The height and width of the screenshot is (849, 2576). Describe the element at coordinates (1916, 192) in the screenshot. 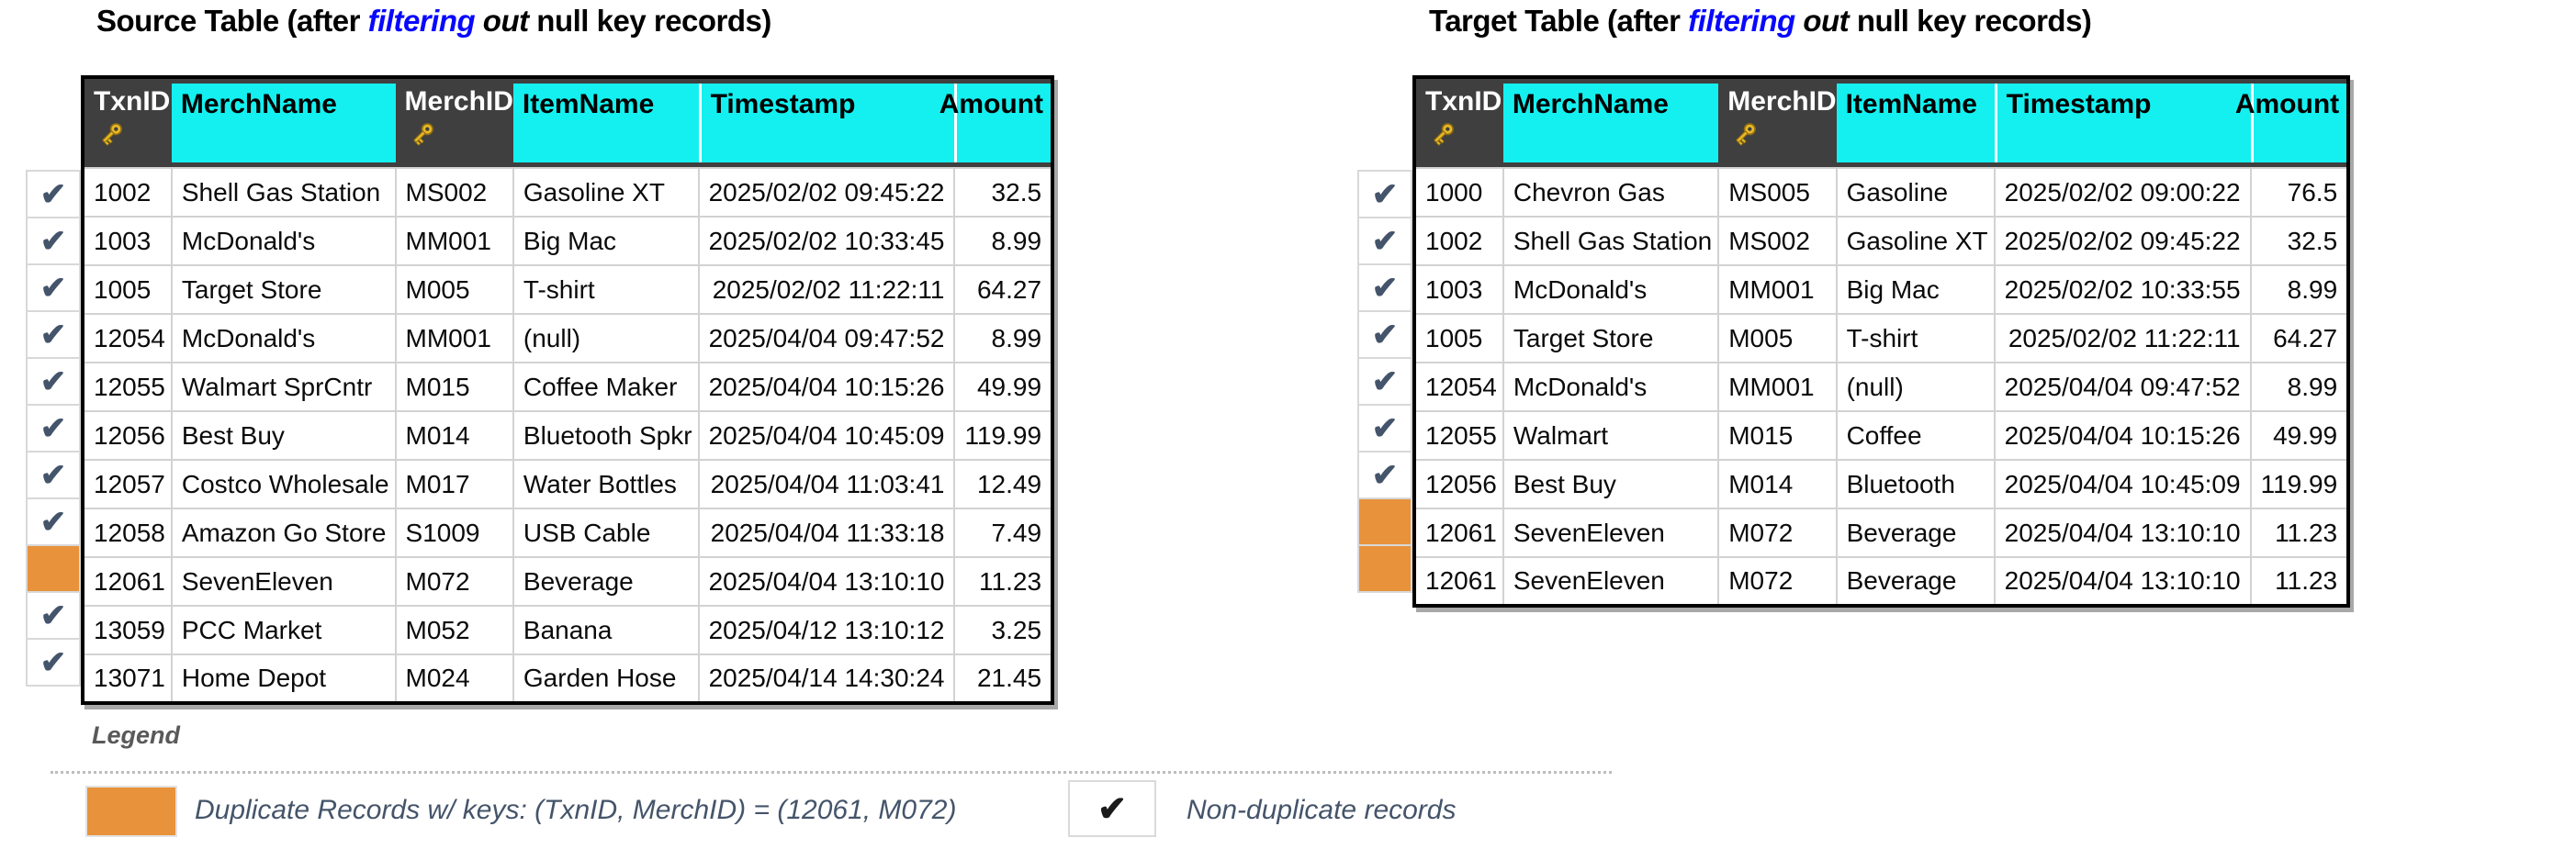

I see `cell-item_name: Gasoline` at that location.